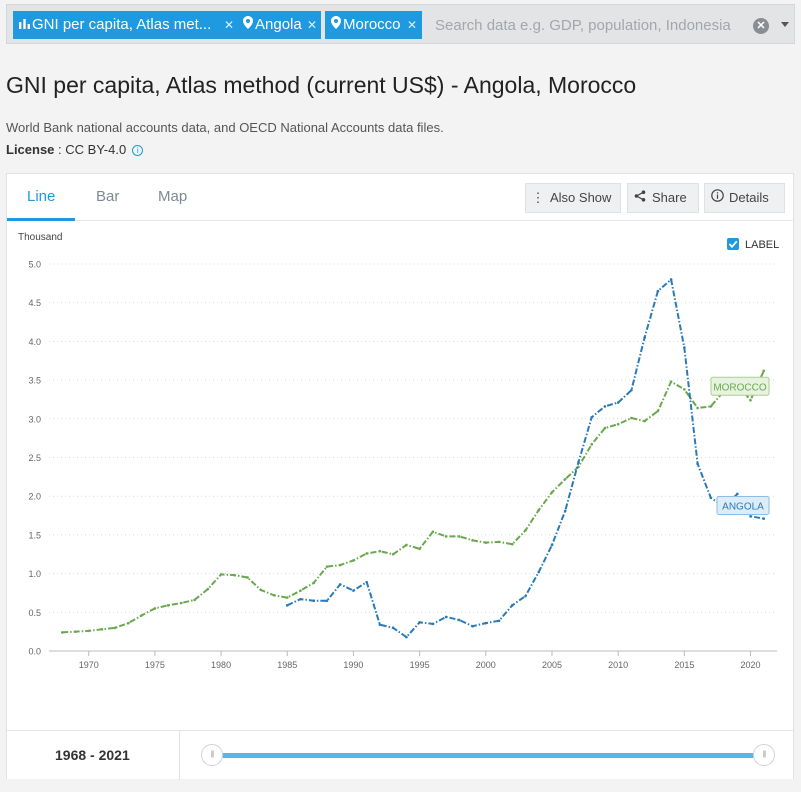  I want to click on chevron-down-icon, so click(785, 24).